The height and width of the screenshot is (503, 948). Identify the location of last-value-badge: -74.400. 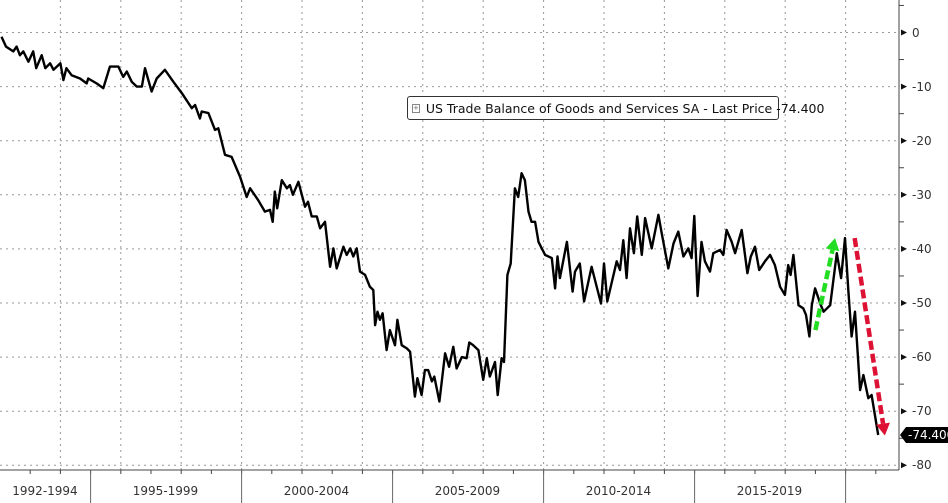
(923, 435).